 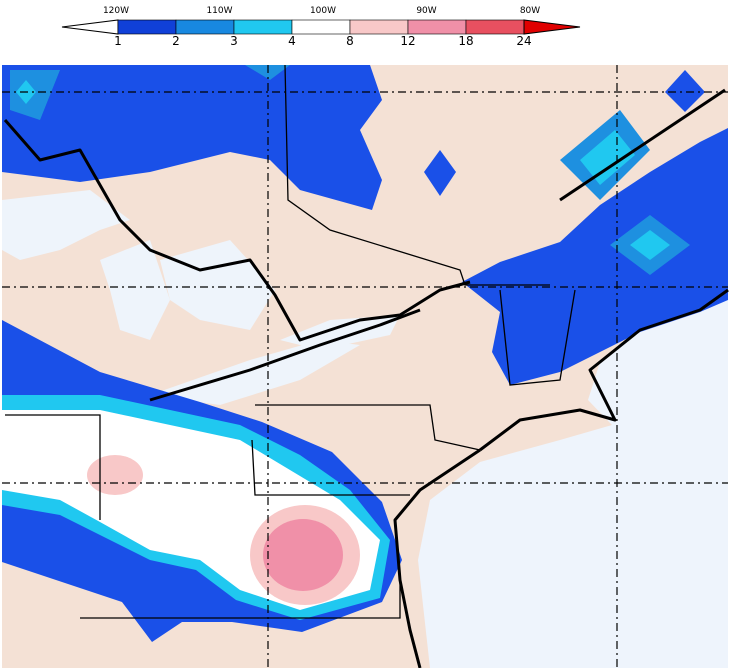 What do you see at coordinates (465, 41) in the screenshot?
I see `colorbar-label: 18` at bounding box center [465, 41].